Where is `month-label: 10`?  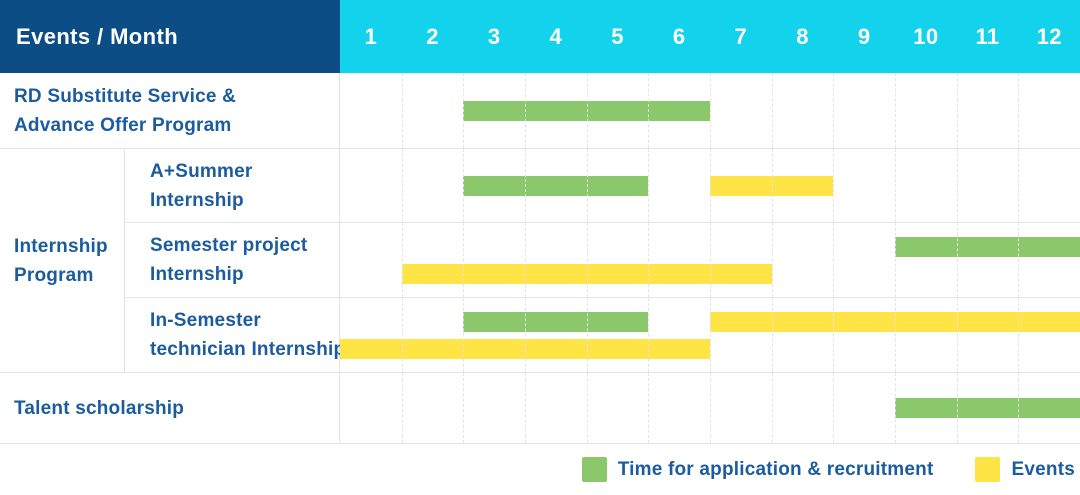 month-label: 10 is located at coordinates (926, 36).